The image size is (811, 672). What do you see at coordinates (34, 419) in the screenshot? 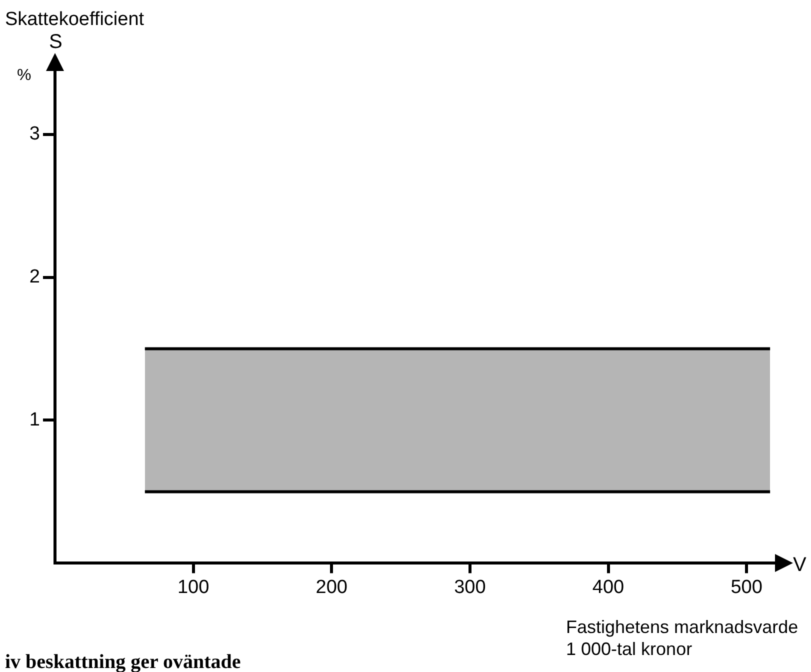
I see `y-tick-label: 1` at bounding box center [34, 419].